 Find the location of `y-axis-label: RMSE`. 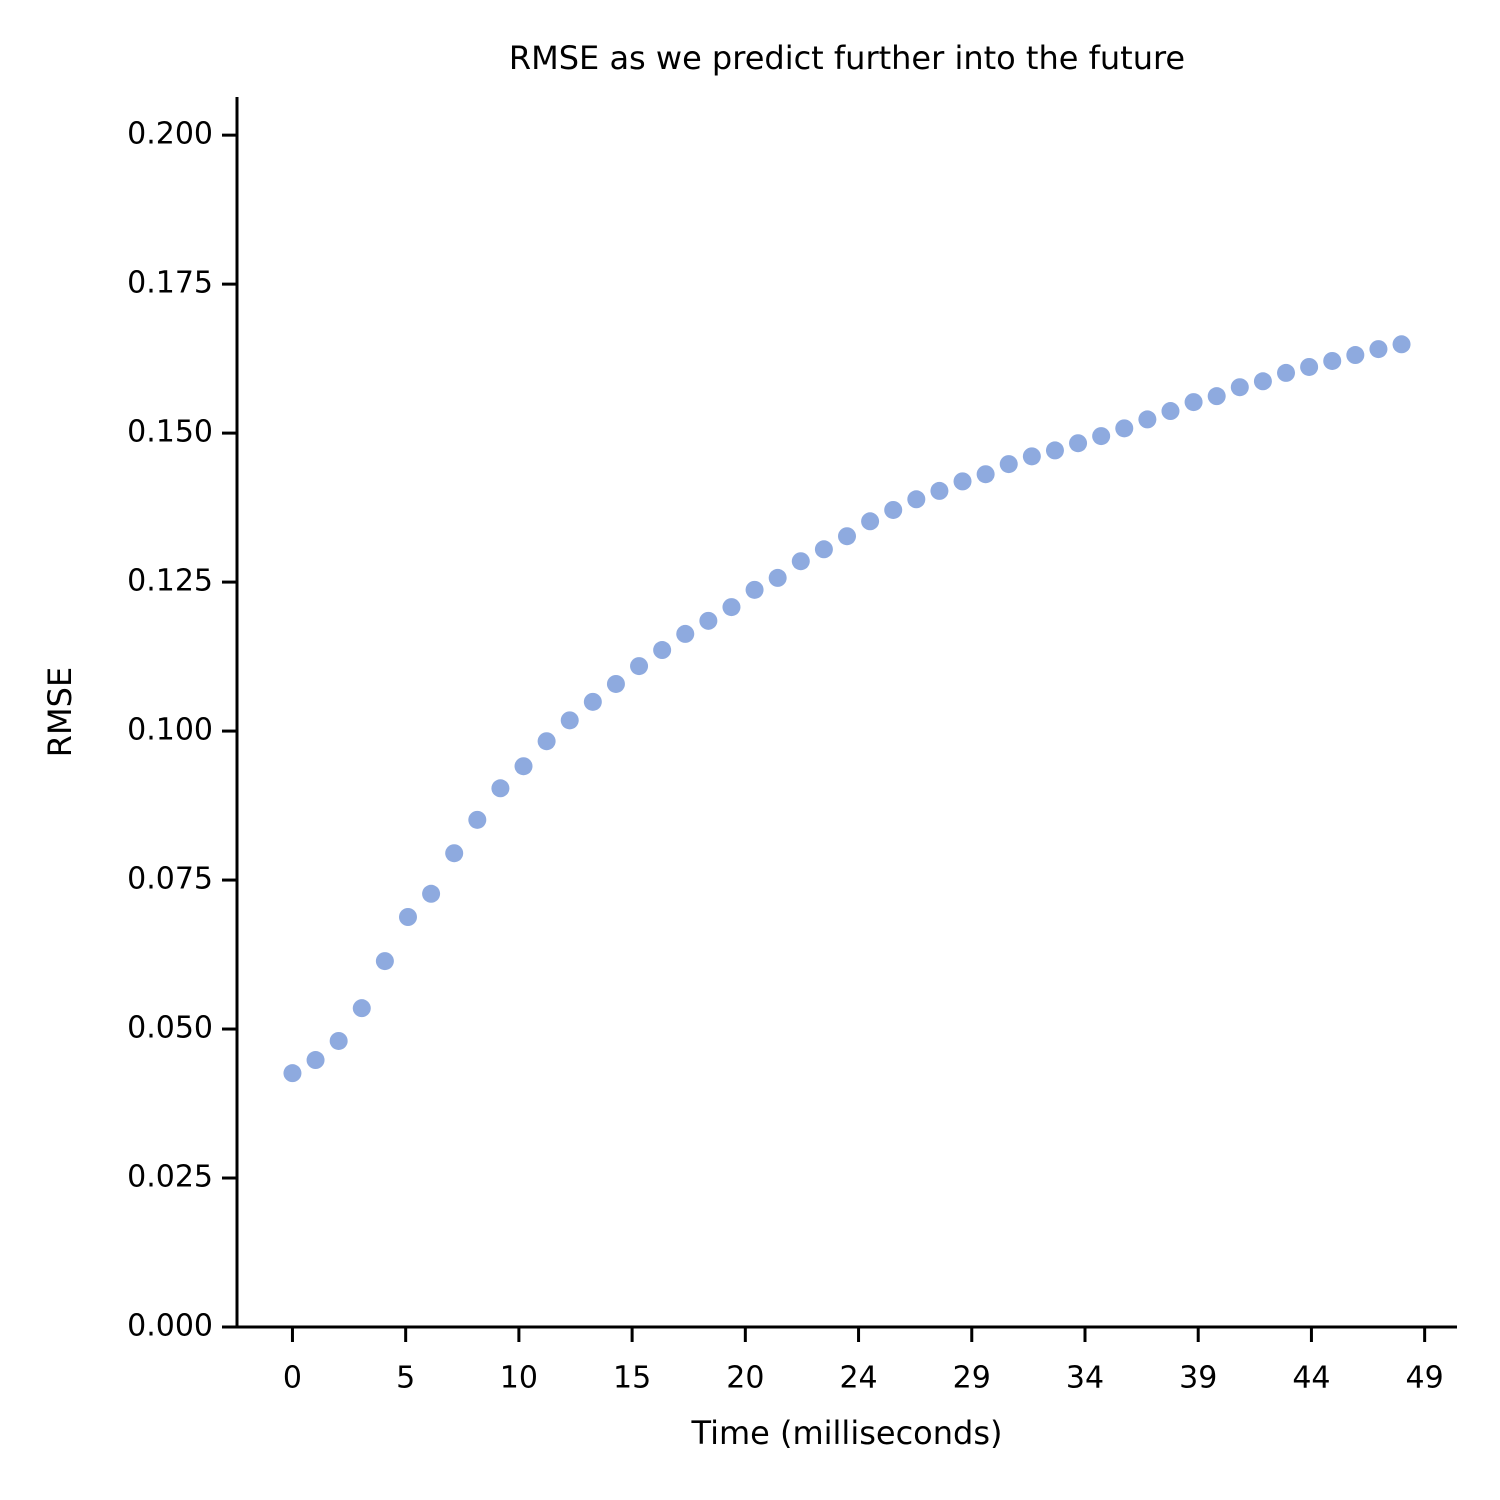

y-axis-label: RMSE is located at coordinates (60, 712).